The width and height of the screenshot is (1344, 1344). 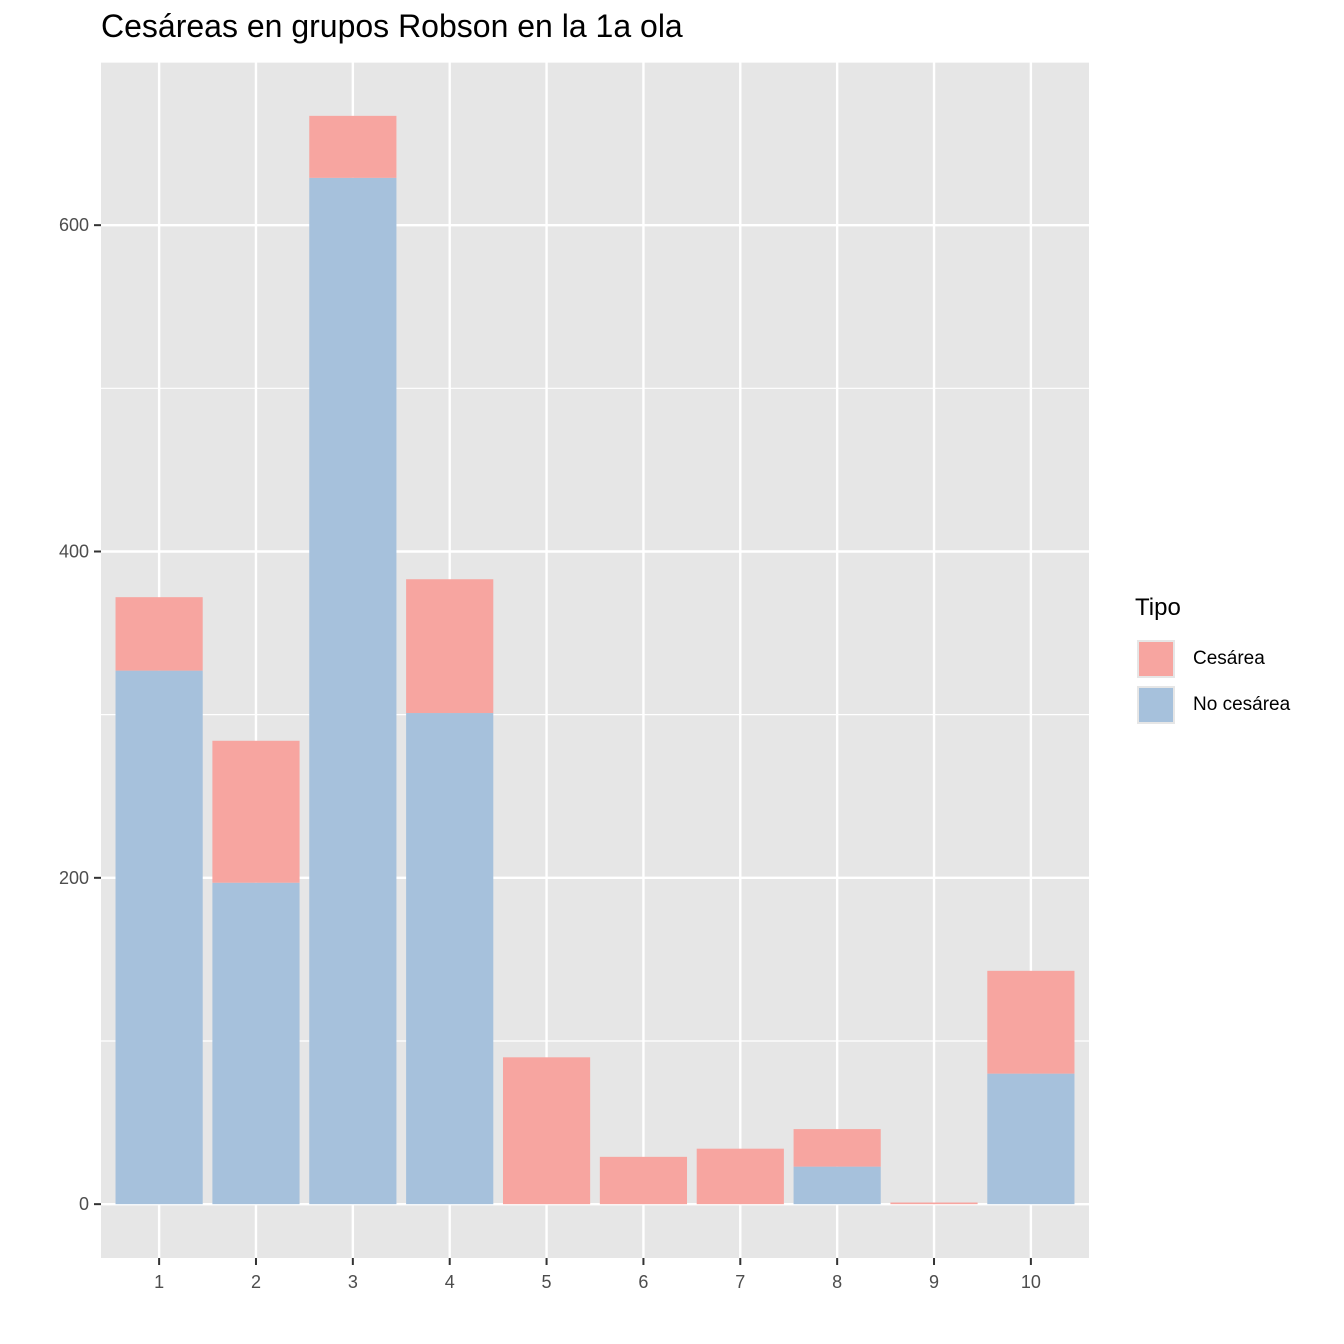 What do you see at coordinates (353, 1282) in the screenshot?
I see `x-tick-label: 3` at bounding box center [353, 1282].